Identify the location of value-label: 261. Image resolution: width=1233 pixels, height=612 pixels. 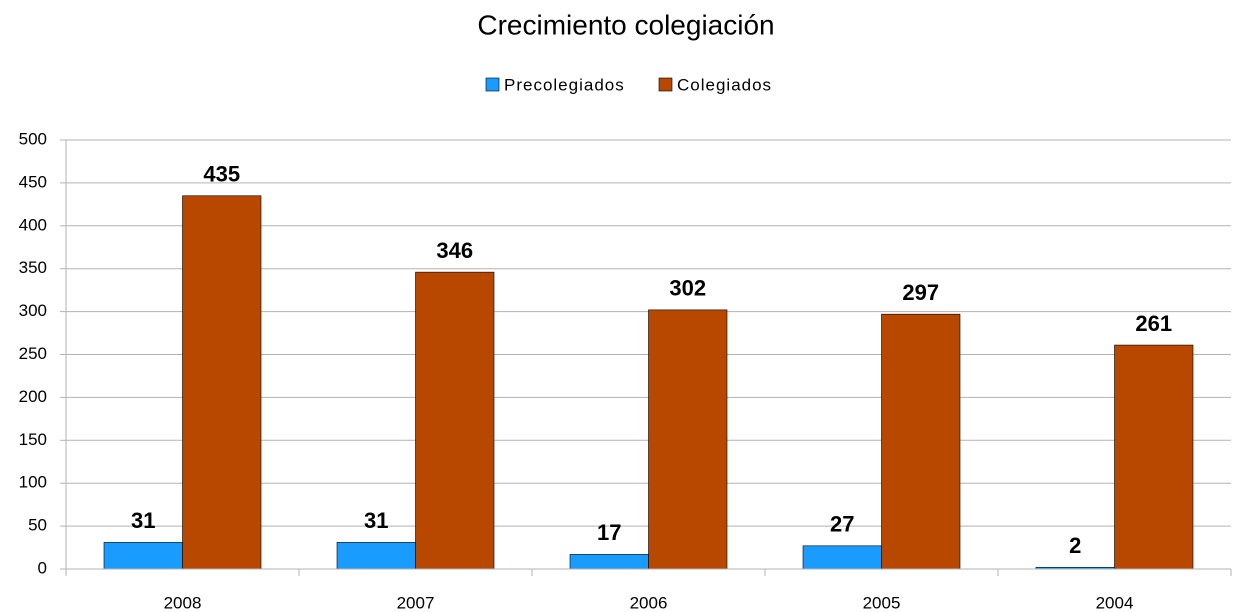
(1153, 323).